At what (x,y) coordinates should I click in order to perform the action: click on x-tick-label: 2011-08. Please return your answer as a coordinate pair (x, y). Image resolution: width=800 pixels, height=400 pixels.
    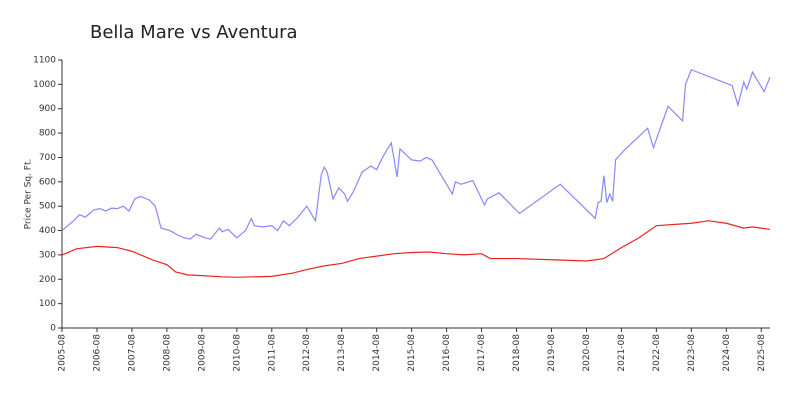
    Looking at the image, I should click on (272, 353).